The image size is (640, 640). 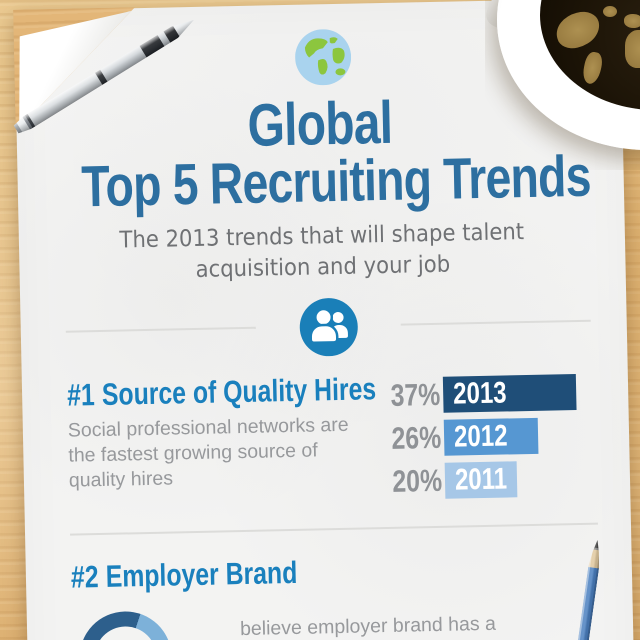 What do you see at coordinates (239, 391) in the screenshot?
I see `section1-title: Source of Quality Hires` at bounding box center [239, 391].